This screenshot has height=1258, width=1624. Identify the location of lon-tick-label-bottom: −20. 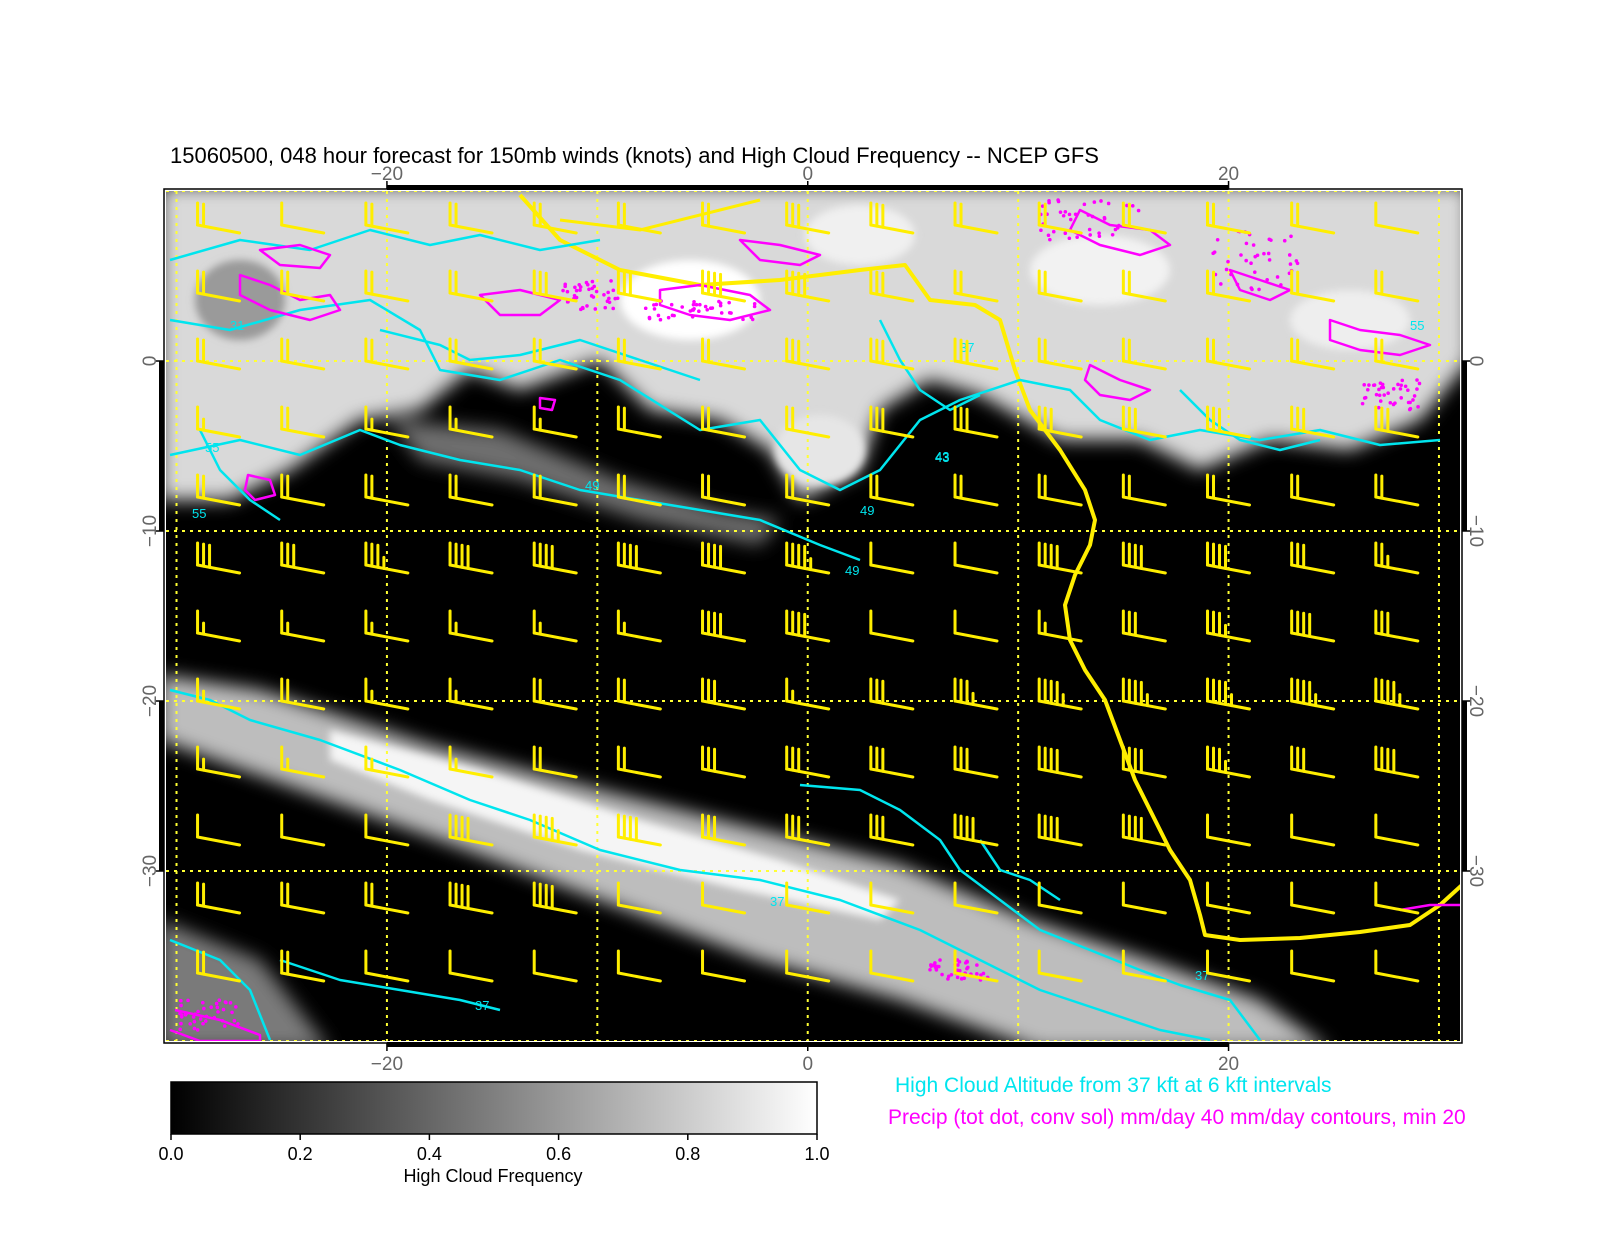
(387, 1064).